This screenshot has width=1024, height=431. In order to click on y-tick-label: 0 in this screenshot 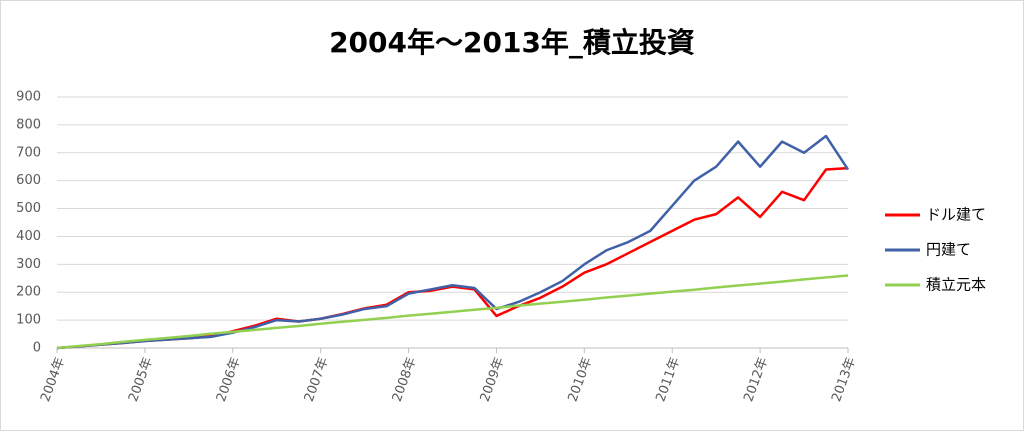, I will do `click(37, 348)`.